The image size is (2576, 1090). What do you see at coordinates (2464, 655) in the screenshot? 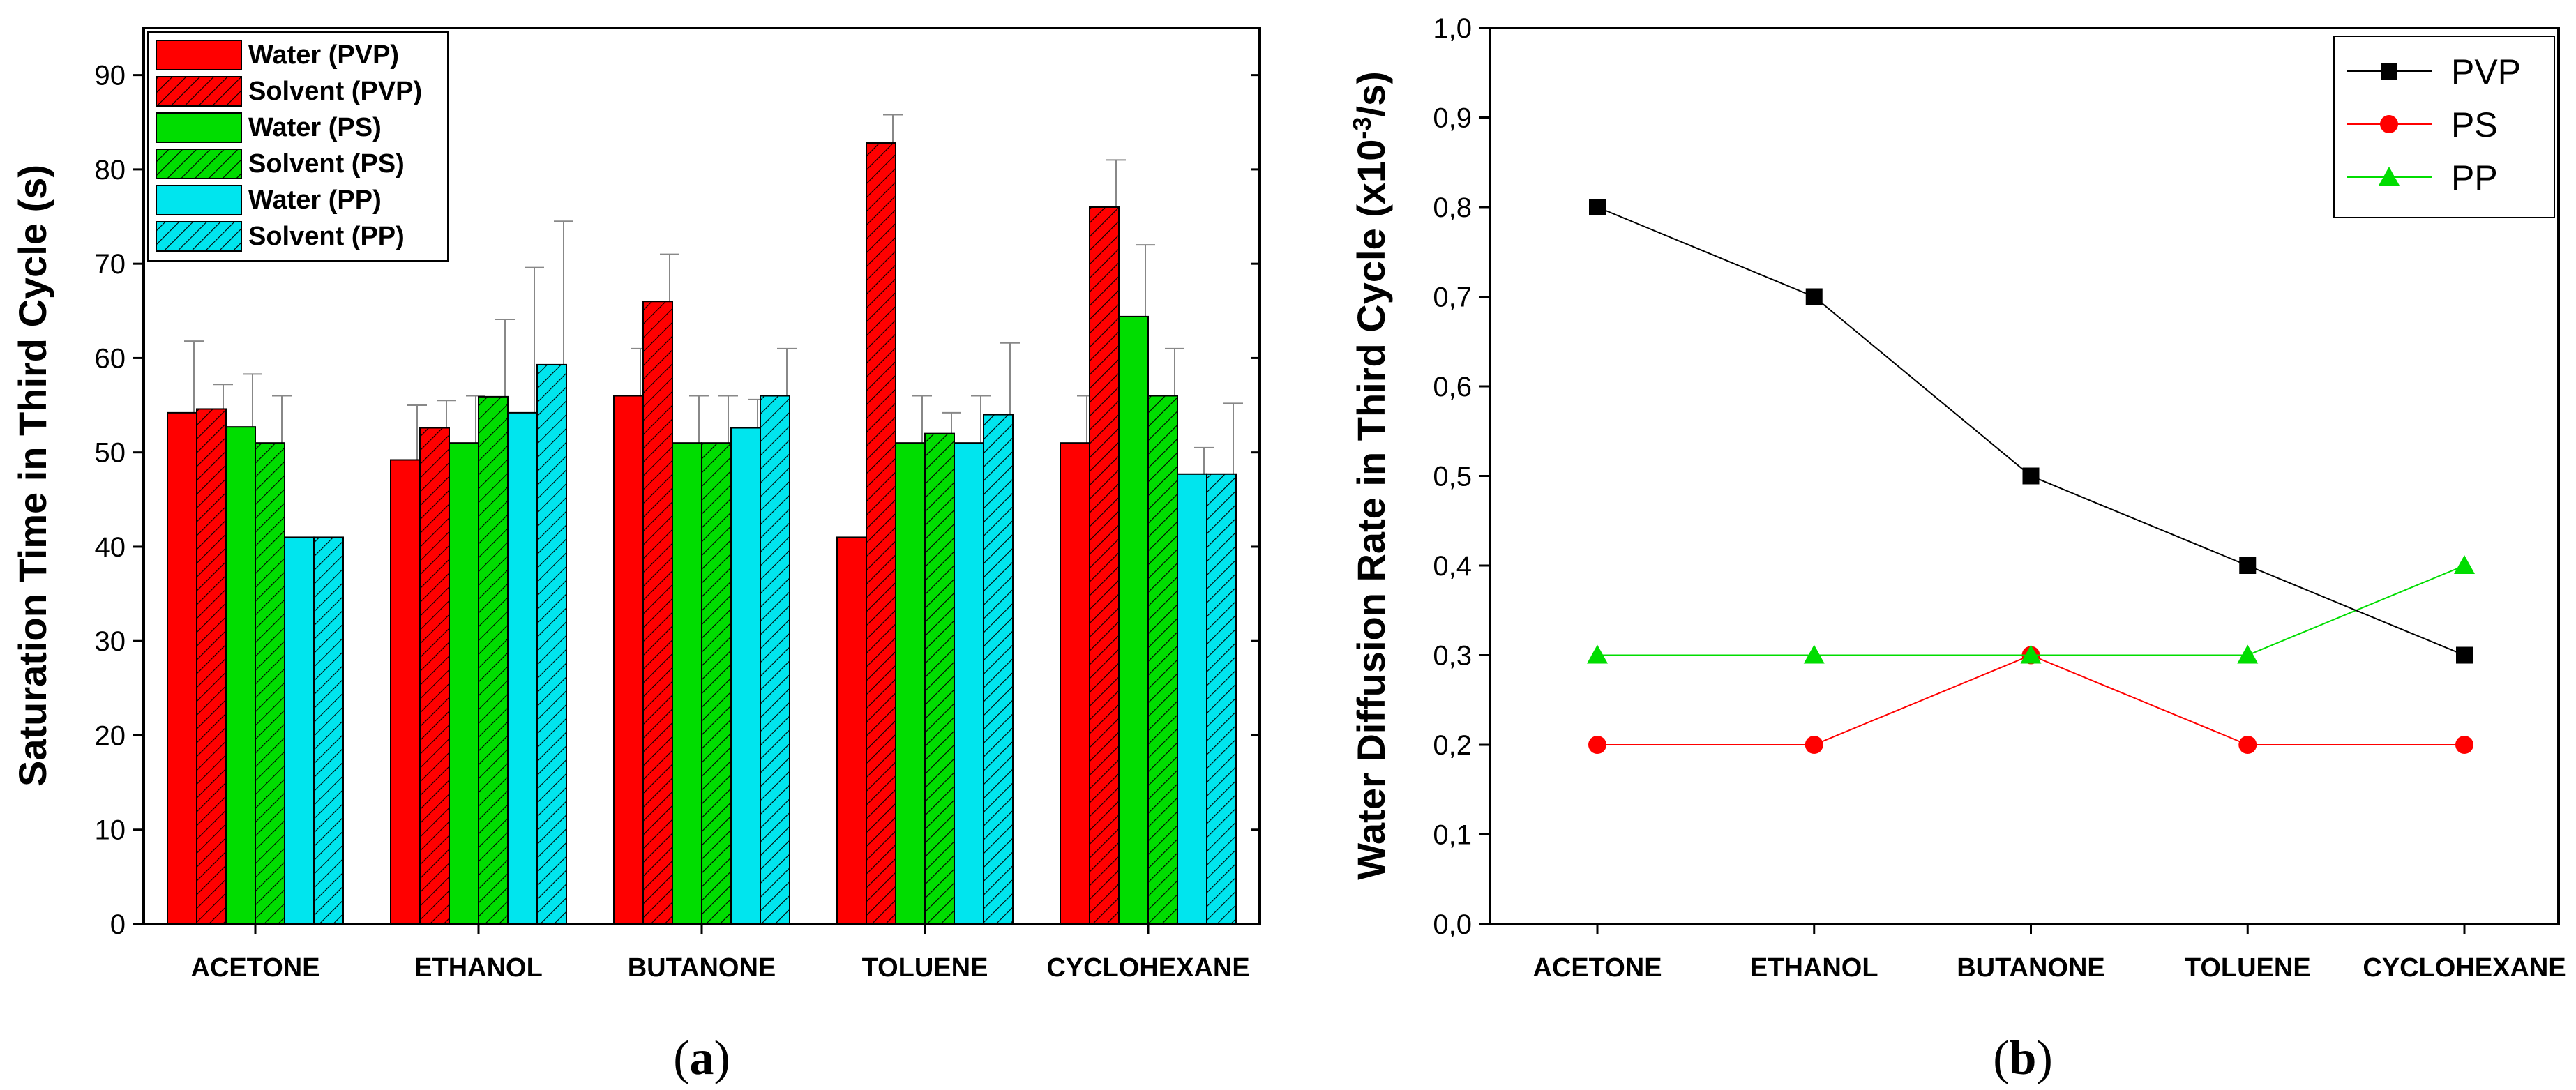
I see `point-pvp-cyclohexane` at bounding box center [2464, 655].